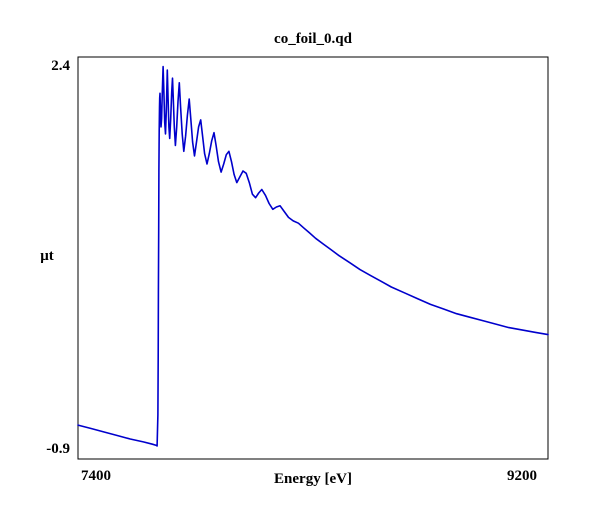 The image size is (600, 520). Describe the element at coordinates (522, 476) in the screenshot. I see `x-axis-tick-max: 9200` at that location.